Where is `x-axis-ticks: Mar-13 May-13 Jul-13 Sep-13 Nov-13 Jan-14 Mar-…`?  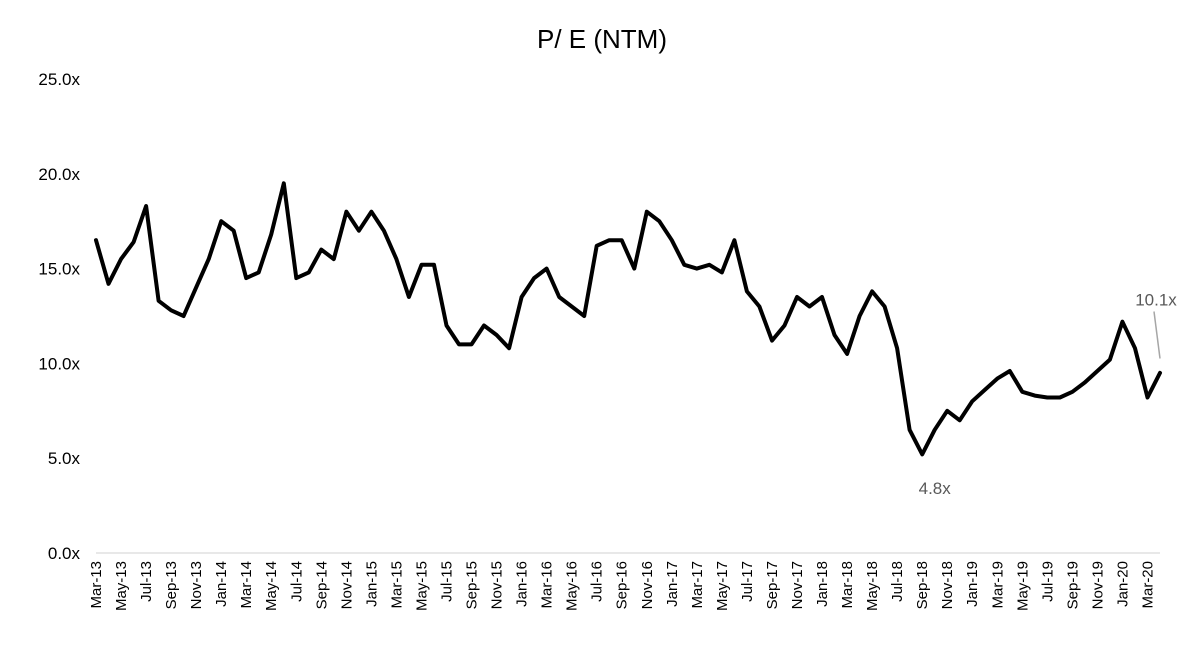
x-axis-ticks: Mar-13 May-13 Jul-13 Sep-13 Nov-13 Jan-14 Mar-… is located at coordinates (622, 586).